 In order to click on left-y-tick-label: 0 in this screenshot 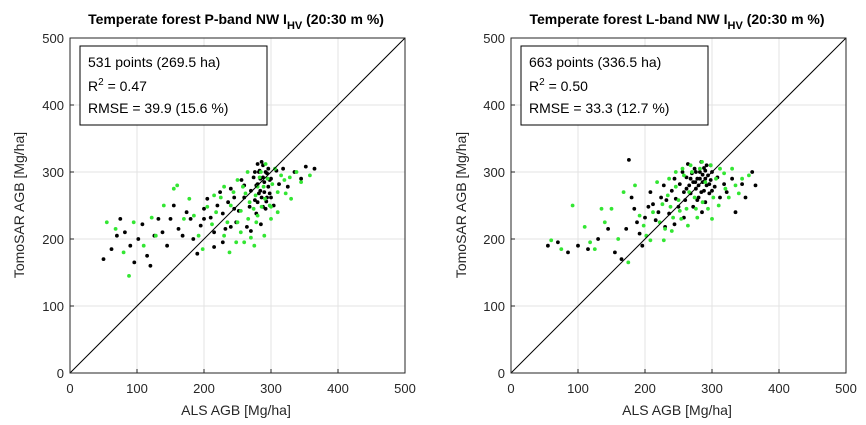, I will do `click(60, 373)`.